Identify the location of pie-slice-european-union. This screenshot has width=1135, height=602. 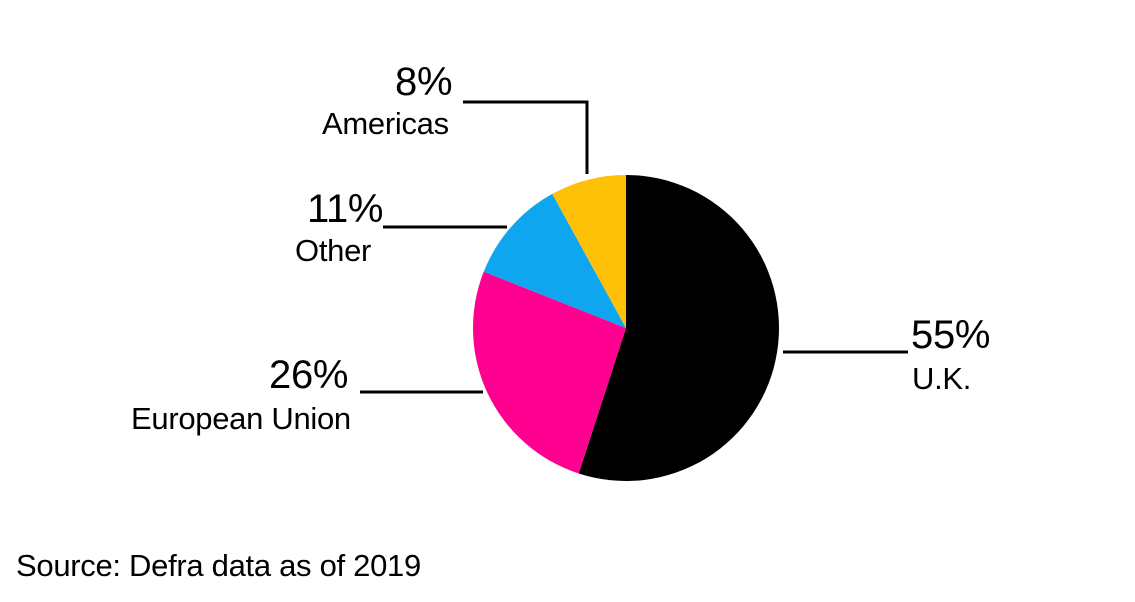
(549, 372).